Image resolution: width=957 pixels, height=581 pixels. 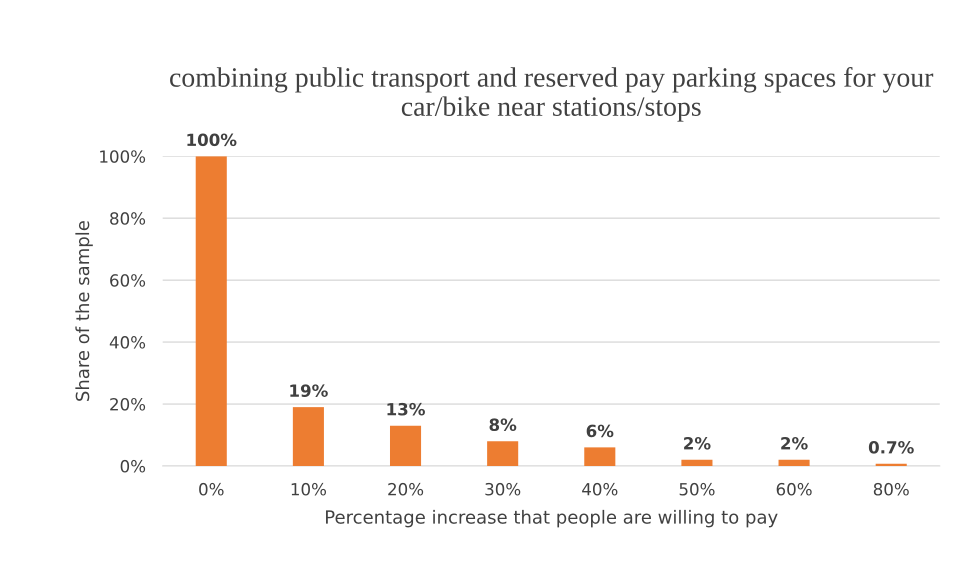 What do you see at coordinates (600, 431) in the screenshot?
I see `data-label: 6%` at bounding box center [600, 431].